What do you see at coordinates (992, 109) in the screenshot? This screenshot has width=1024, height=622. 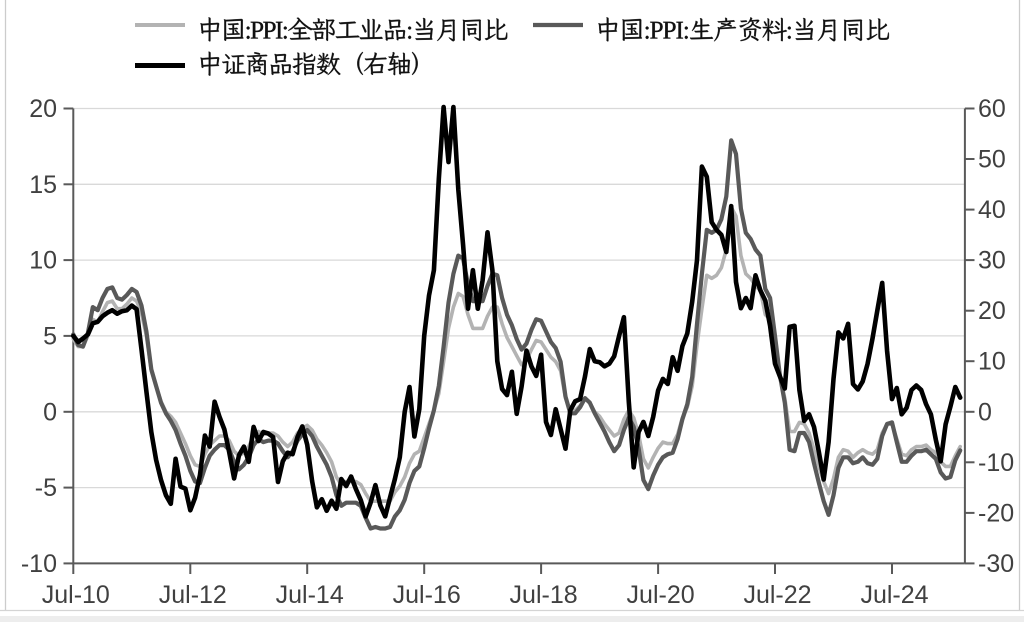 I see `svg-text: 60` at bounding box center [992, 109].